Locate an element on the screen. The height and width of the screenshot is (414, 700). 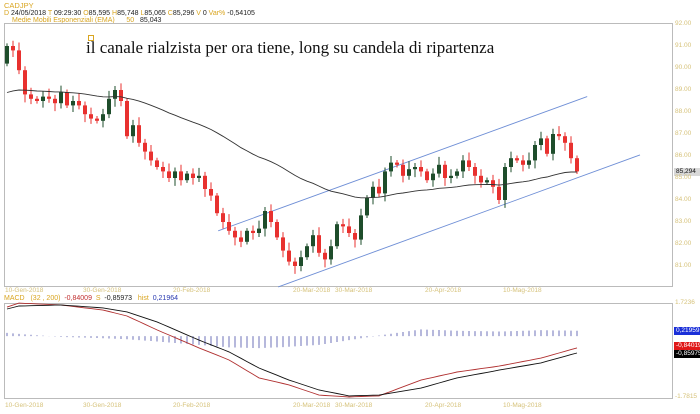
price-tick-label: 87.00 is located at coordinates (683, 133).